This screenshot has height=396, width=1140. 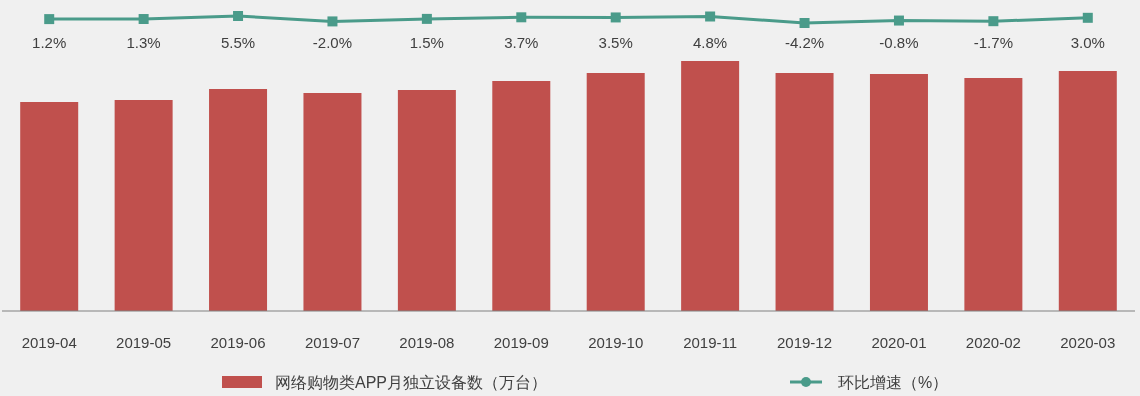 I want to click on data-label: 1.5%, so click(x=426, y=42).